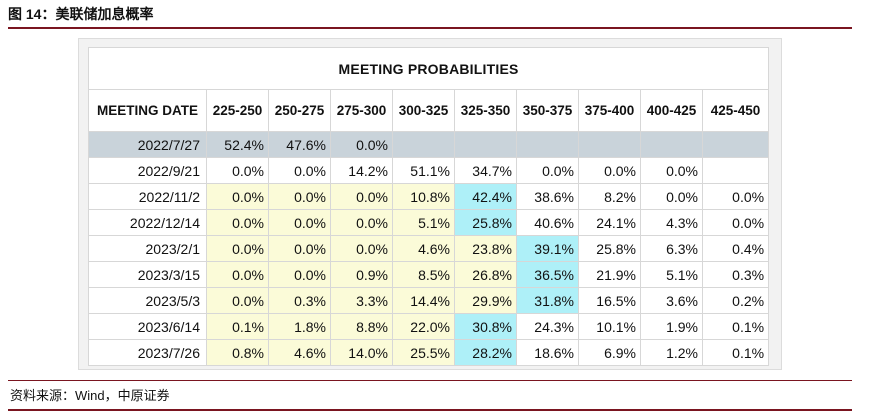 The height and width of the screenshot is (414, 870). I want to click on probability-cell: 10.8%, so click(423, 196).